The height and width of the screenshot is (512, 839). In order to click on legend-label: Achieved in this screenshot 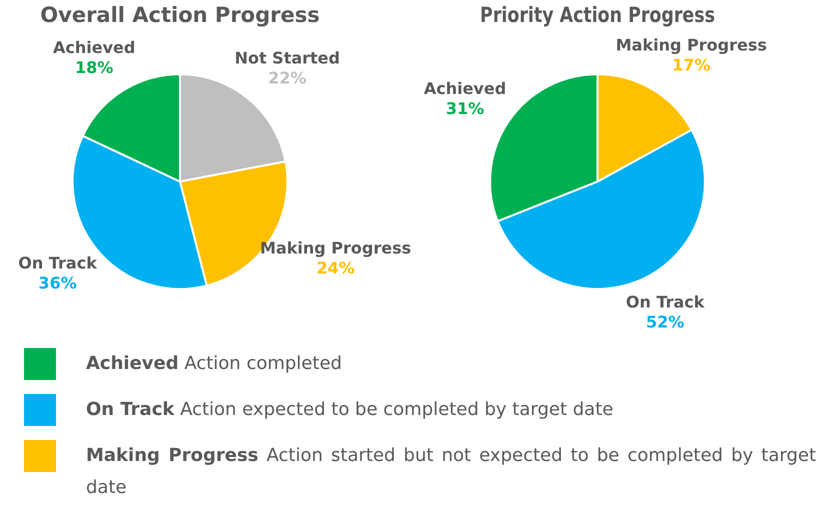, I will do `click(132, 363)`.